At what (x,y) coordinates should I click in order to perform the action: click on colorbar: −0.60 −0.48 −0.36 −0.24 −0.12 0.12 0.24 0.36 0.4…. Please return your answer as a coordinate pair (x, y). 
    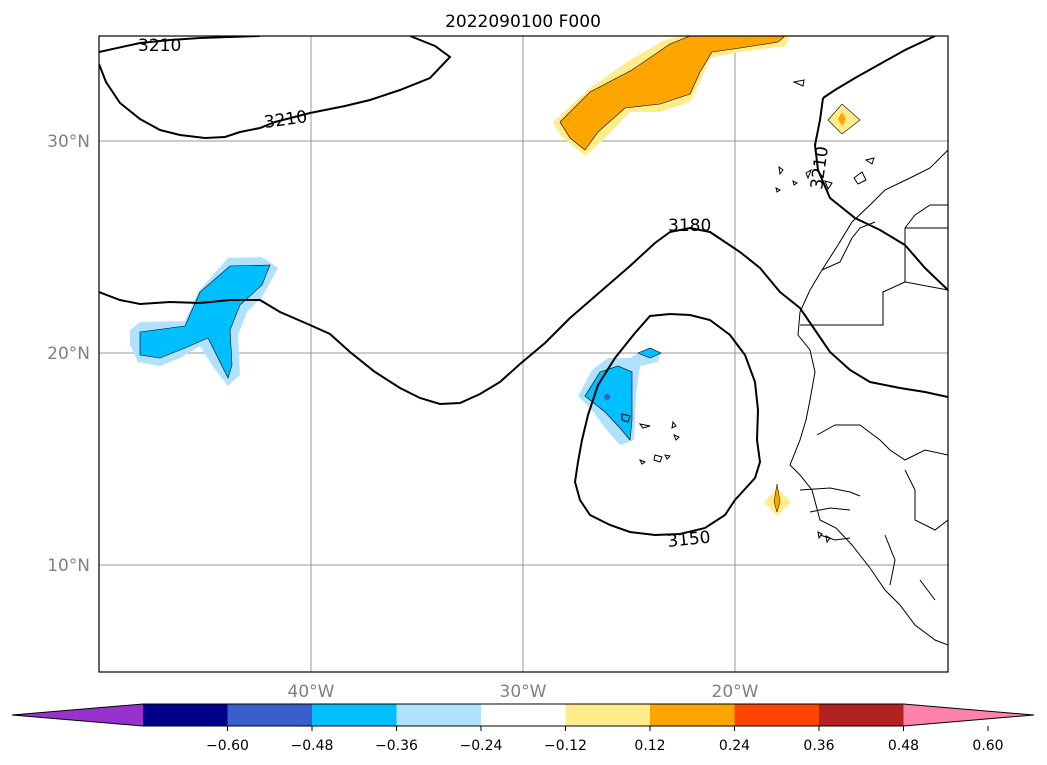
    Looking at the image, I should click on (523, 728).